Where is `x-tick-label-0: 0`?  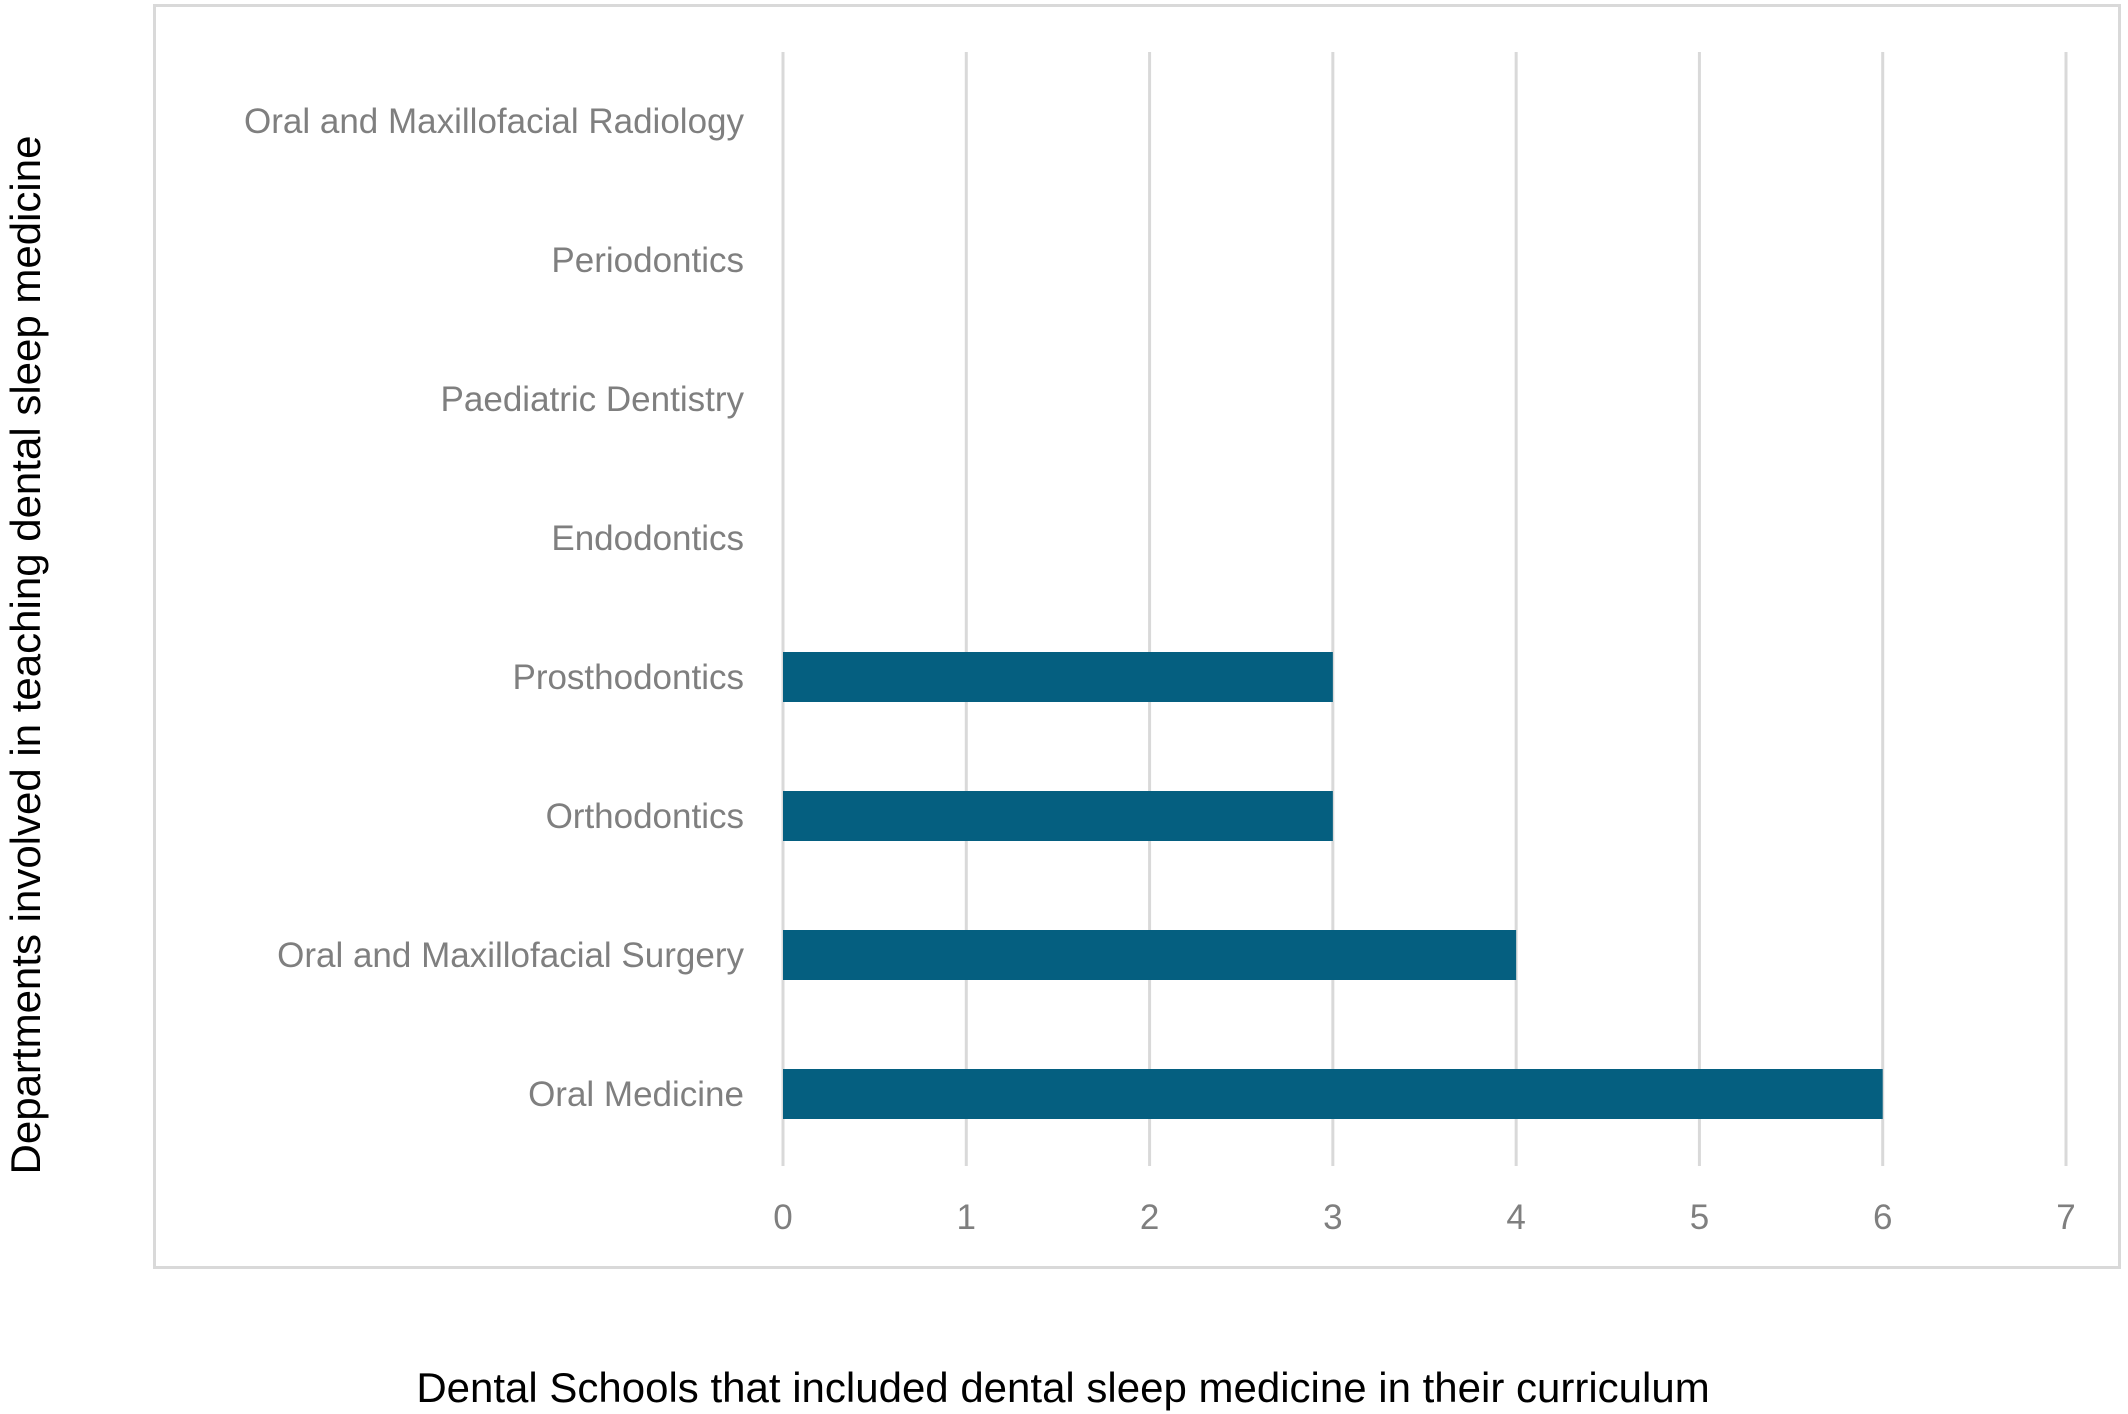
x-tick-label-0: 0 is located at coordinates (782, 1217).